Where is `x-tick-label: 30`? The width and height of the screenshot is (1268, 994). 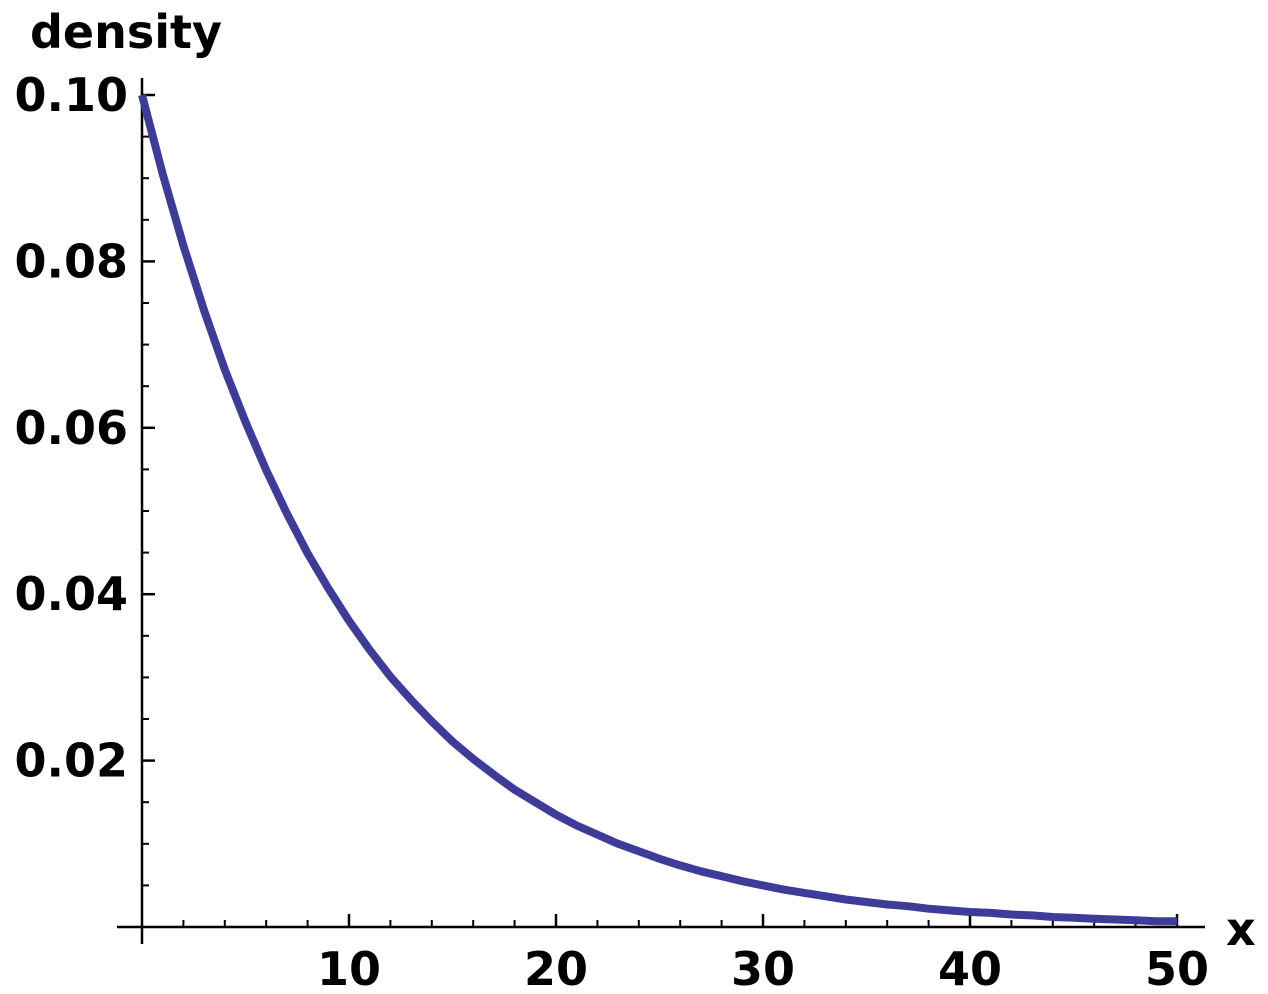 x-tick-label: 30 is located at coordinates (763, 968).